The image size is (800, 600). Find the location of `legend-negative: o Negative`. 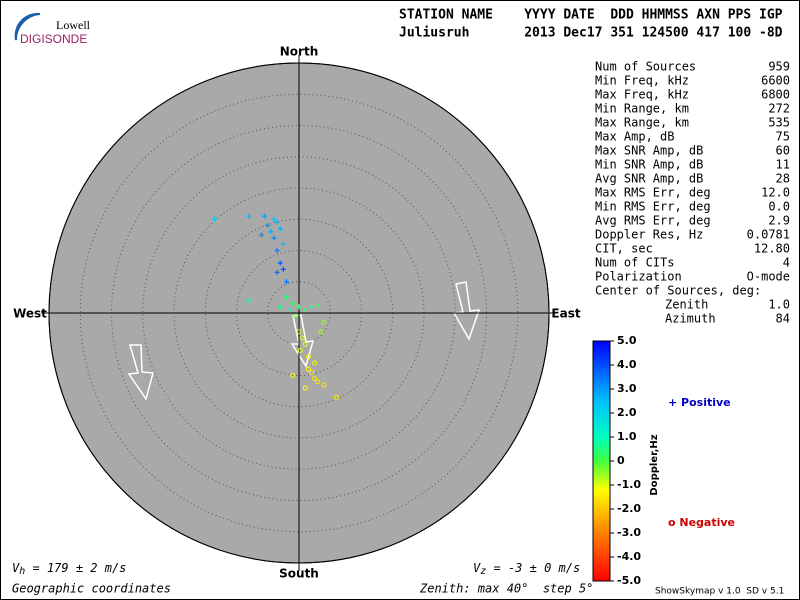

legend-negative: o Negative is located at coordinates (701, 522).